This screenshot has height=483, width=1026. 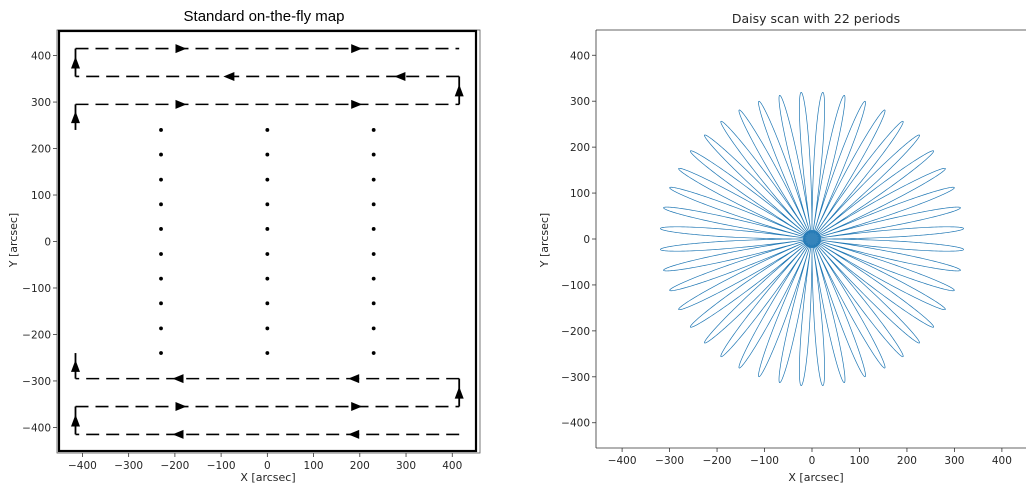 I want to click on right-x-tick-label: 200, so click(x=907, y=461).